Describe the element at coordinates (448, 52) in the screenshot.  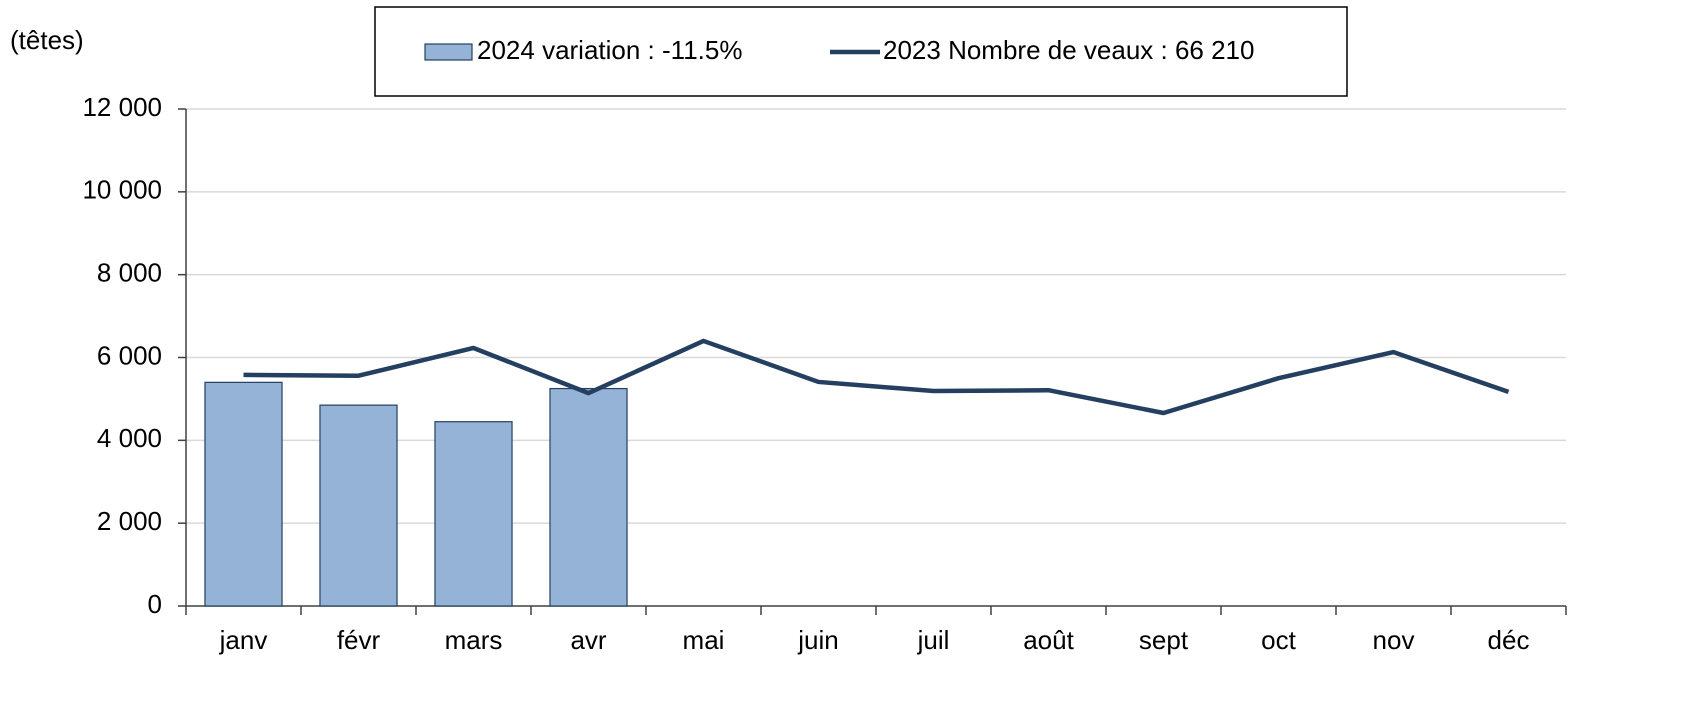
I see `legend-swatch` at that location.